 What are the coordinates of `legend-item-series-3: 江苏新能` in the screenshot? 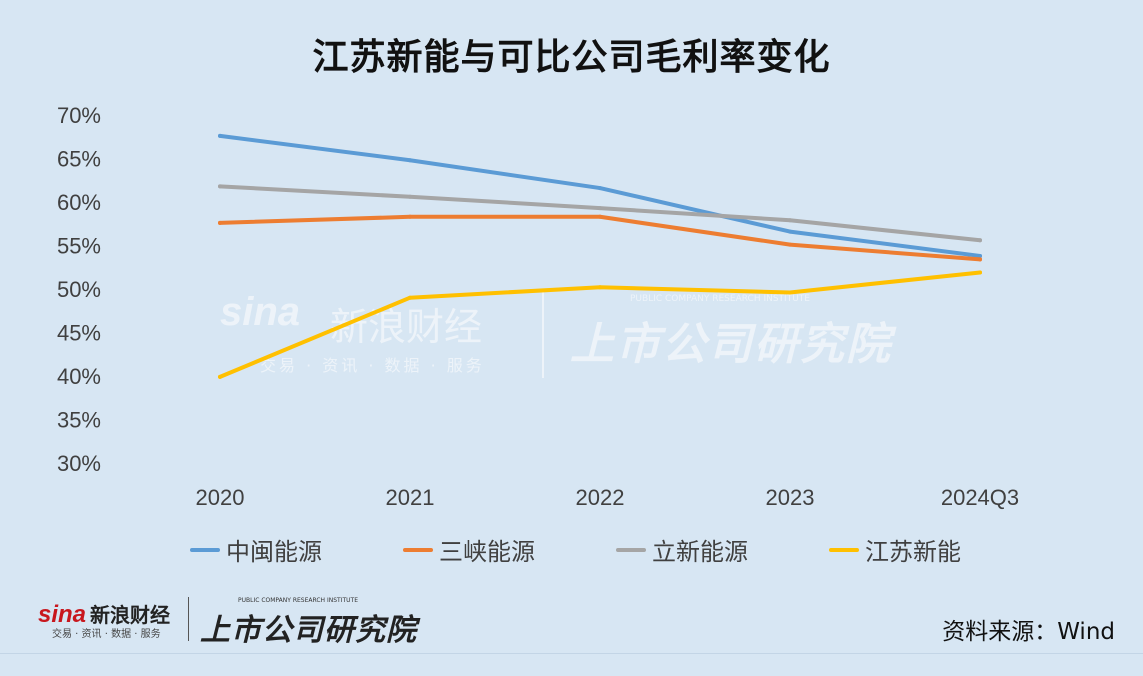 It's located at (895, 549).